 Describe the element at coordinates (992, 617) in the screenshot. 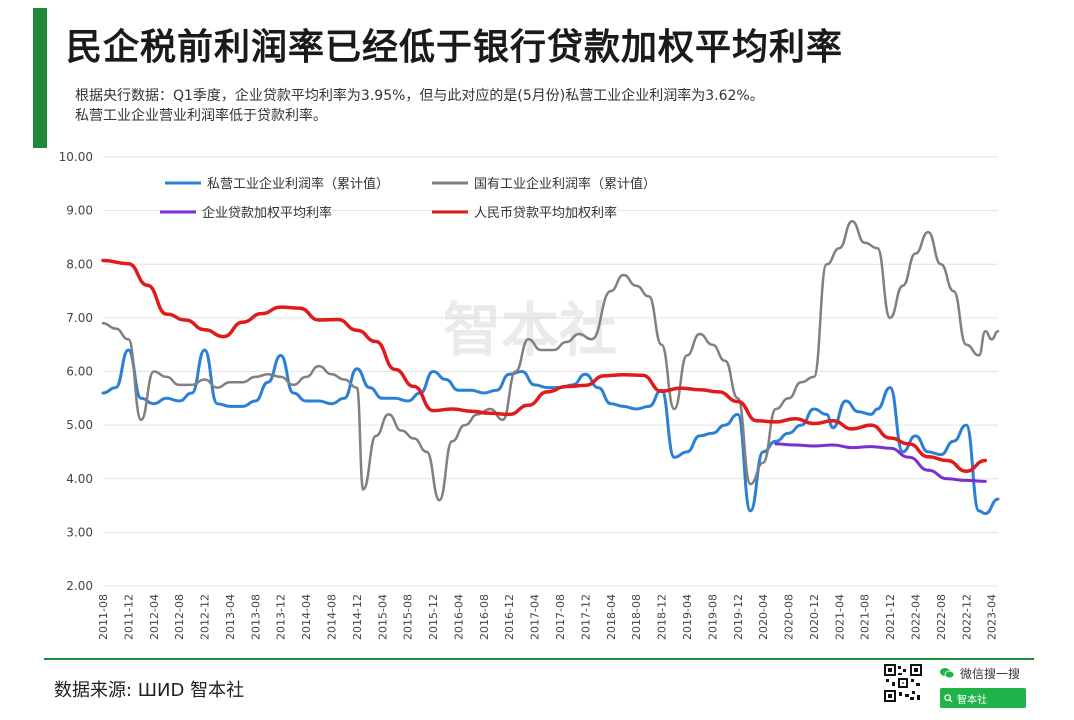

I see `x-tick-label: 2023-04` at that location.